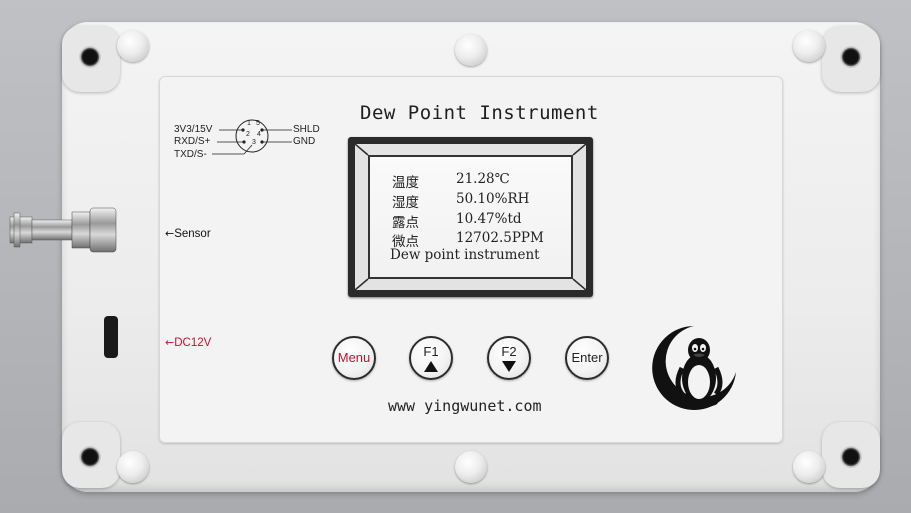 This screenshot has height=513, width=911. Describe the element at coordinates (193, 129) in the screenshot. I see `pin-label-3v3: 3V3/15V` at that location.